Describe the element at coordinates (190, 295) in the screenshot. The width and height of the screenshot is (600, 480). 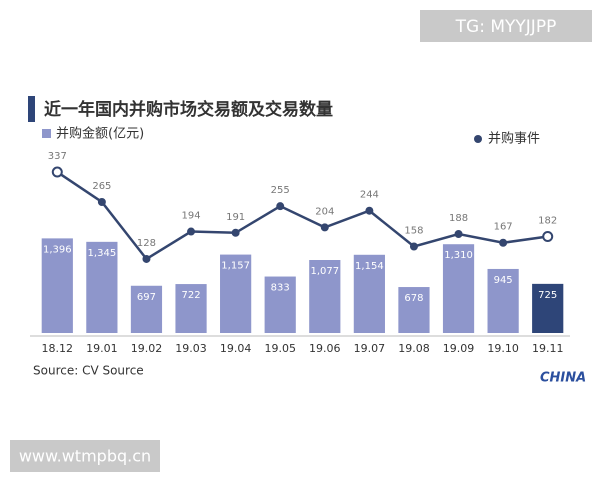
I see `bar-value-label: 722` at that location.